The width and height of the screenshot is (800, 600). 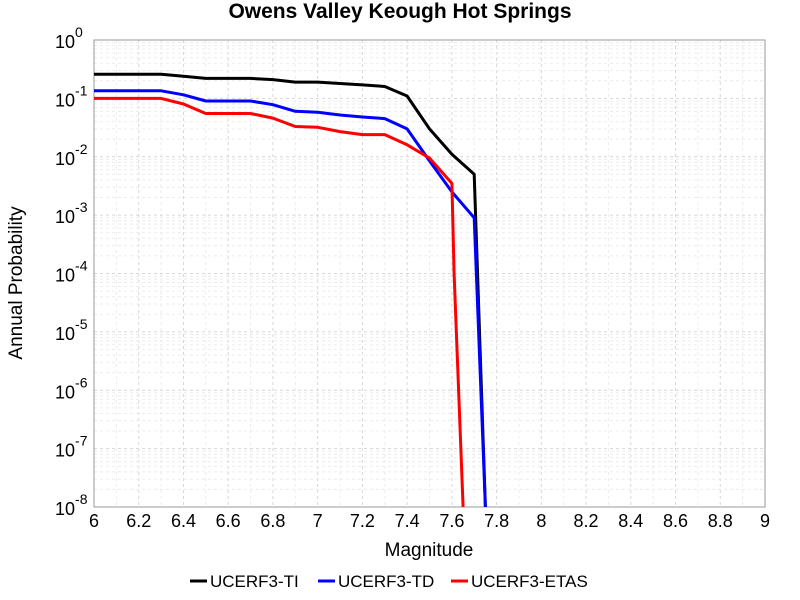 What do you see at coordinates (71, 155) in the screenshot?
I see `y-tick-label: 10⁻²` at bounding box center [71, 155].